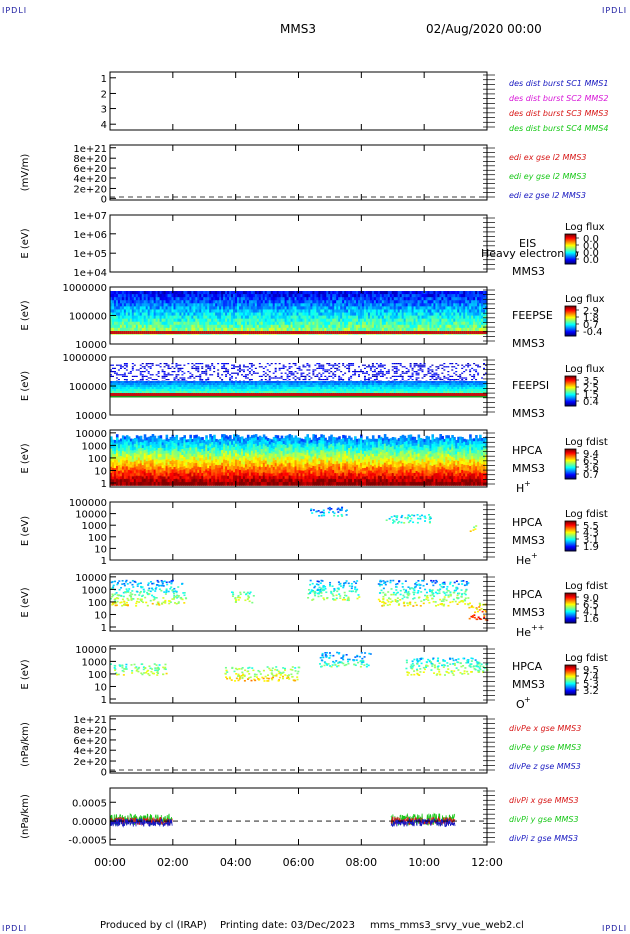  Describe the element at coordinates (15, 10) in the screenshot. I see `corner-label-top-left: IPDLI` at that location.